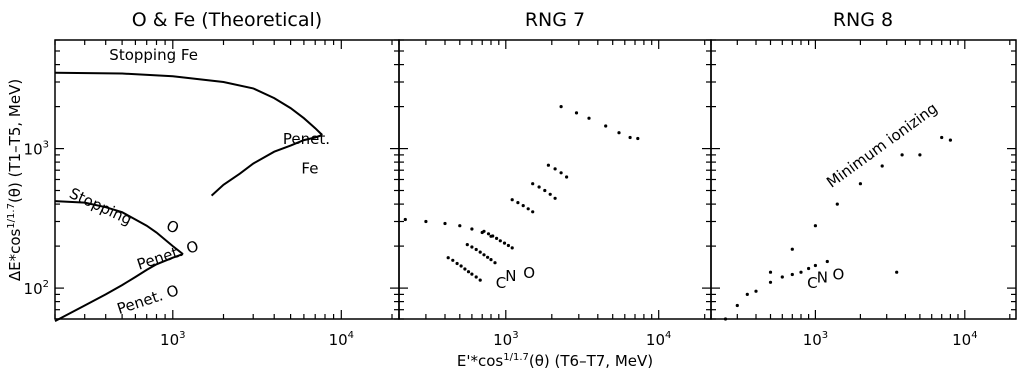  What do you see at coordinates (882, 145) in the screenshot?
I see `annotation-minimum-ionizing: Minimum ionizing` at bounding box center [882, 145].